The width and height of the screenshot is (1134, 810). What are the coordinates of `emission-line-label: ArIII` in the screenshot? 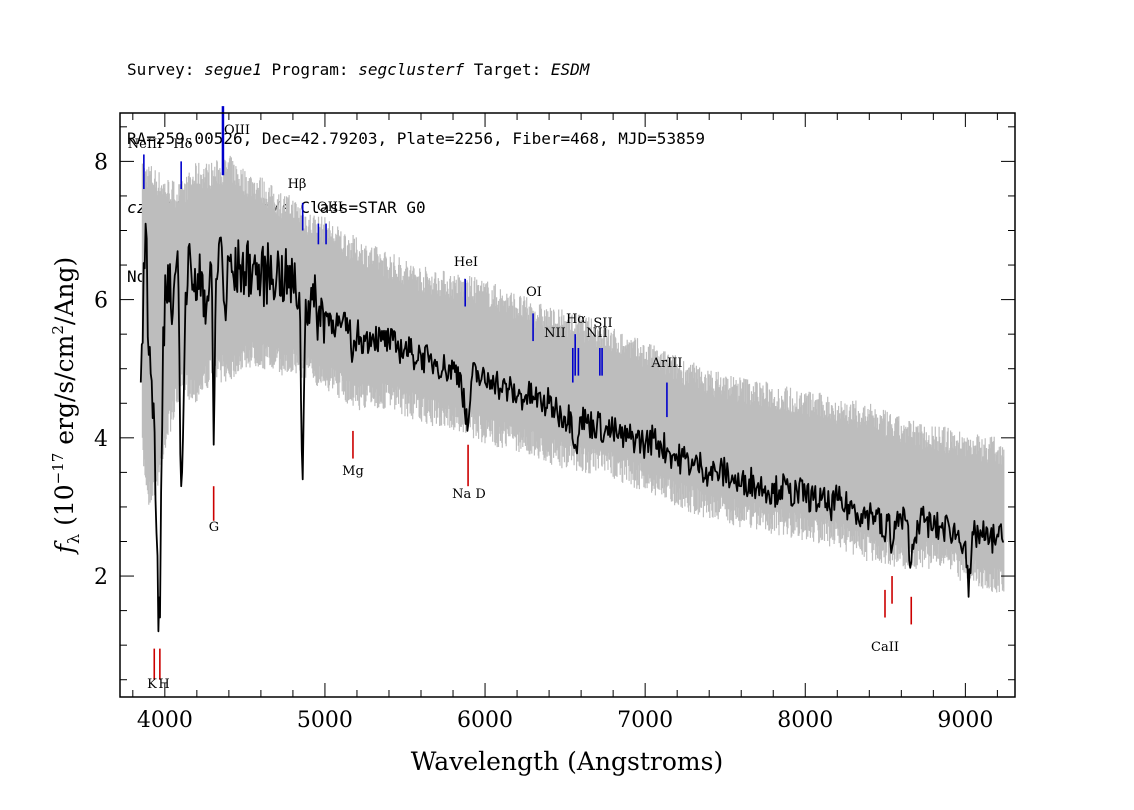 It's located at (666, 363).